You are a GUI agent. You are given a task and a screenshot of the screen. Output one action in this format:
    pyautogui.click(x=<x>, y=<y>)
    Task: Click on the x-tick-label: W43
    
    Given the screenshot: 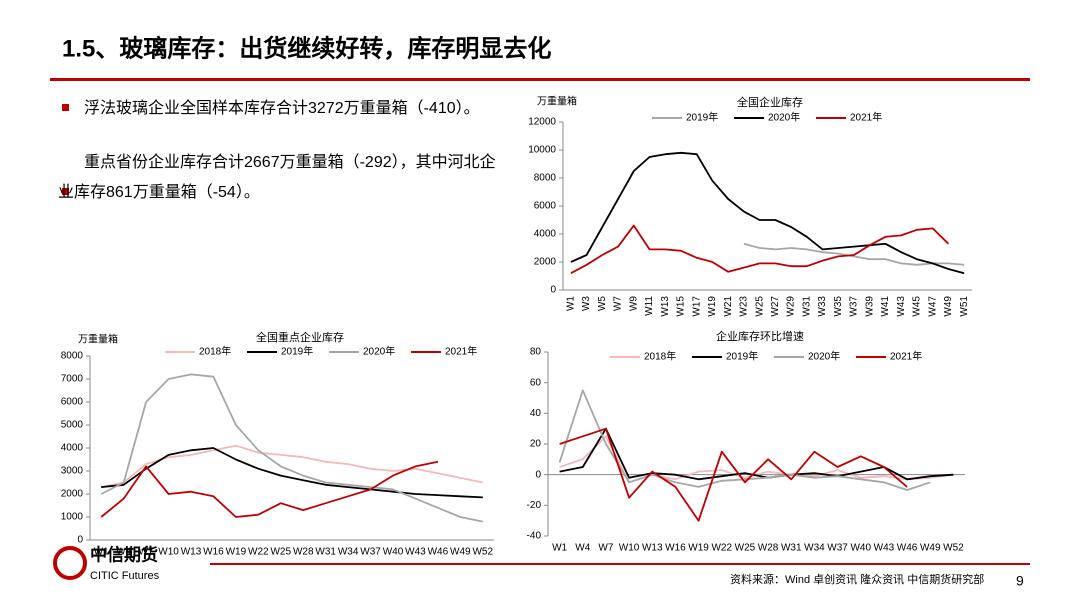 What is the action you would take?
    pyautogui.click(x=415, y=552)
    